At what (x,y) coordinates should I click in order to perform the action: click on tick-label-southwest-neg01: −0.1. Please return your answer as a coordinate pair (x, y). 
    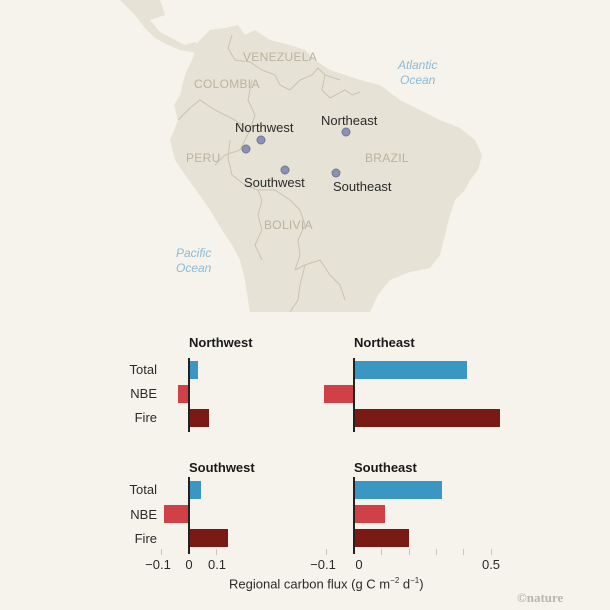
    Looking at the image, I should click on (158, 564).